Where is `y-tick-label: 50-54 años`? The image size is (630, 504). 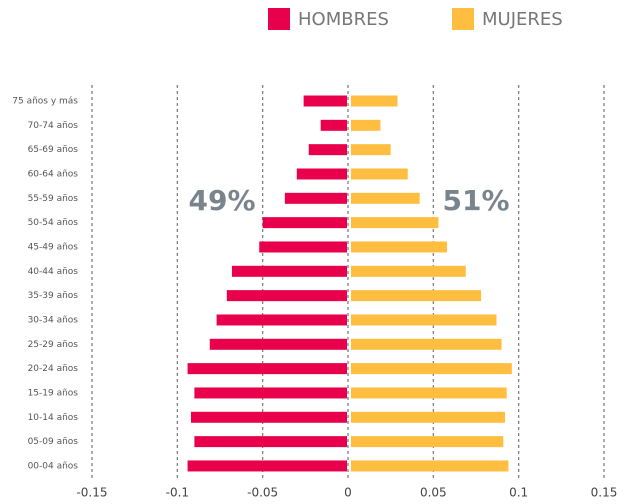
y-tick-label: 50-54 años is located at coordinates (53, 223).